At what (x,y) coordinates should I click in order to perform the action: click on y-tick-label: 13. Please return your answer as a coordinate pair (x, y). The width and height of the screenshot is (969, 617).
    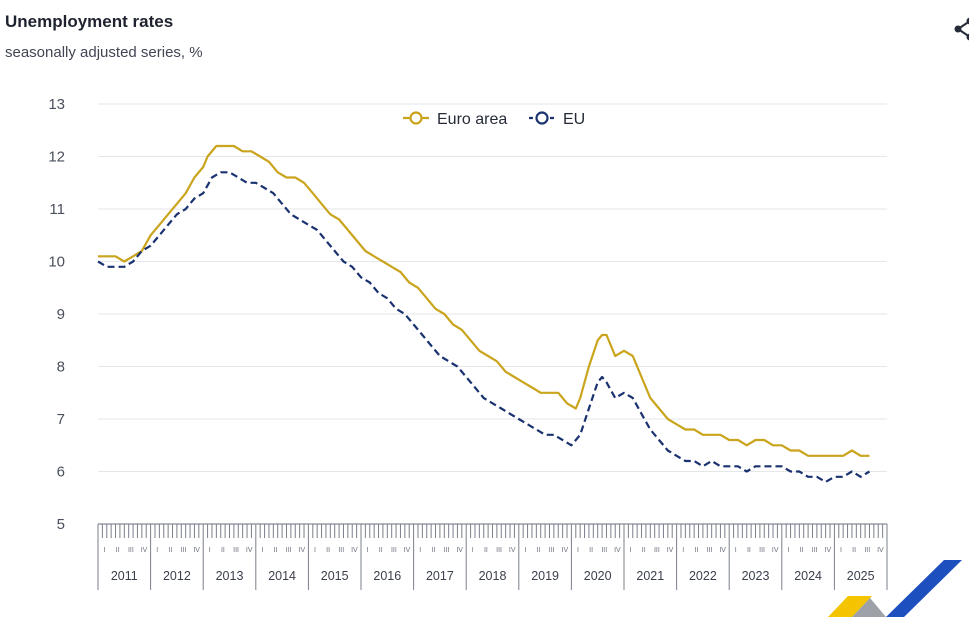
    Looking at the image, I should click on (56, 104).